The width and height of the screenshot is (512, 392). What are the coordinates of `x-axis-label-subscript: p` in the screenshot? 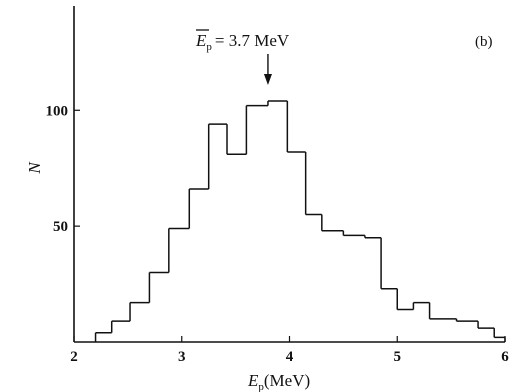 It's located at (261, 386).